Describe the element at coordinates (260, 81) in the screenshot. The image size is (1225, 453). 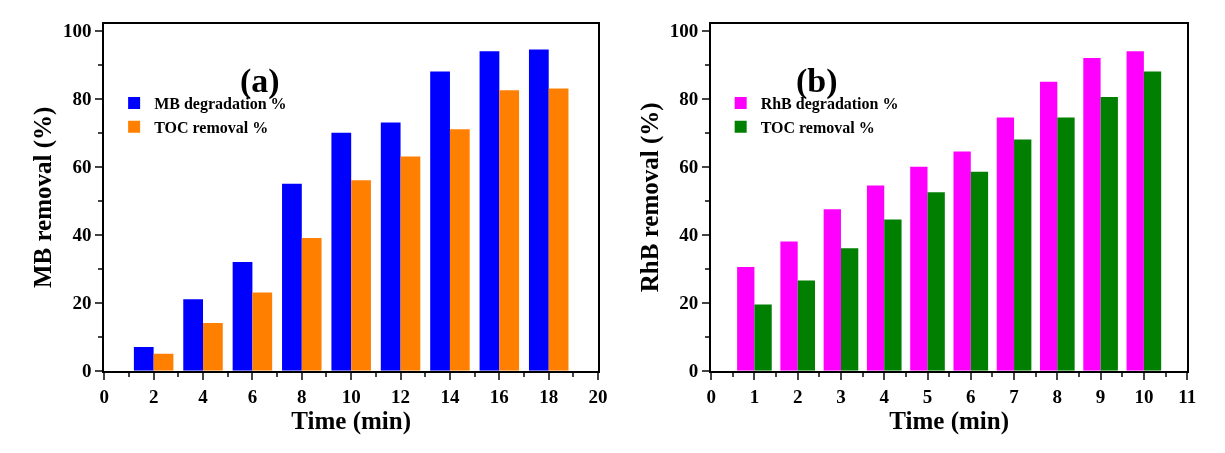
I see `text: (a)` at that location.